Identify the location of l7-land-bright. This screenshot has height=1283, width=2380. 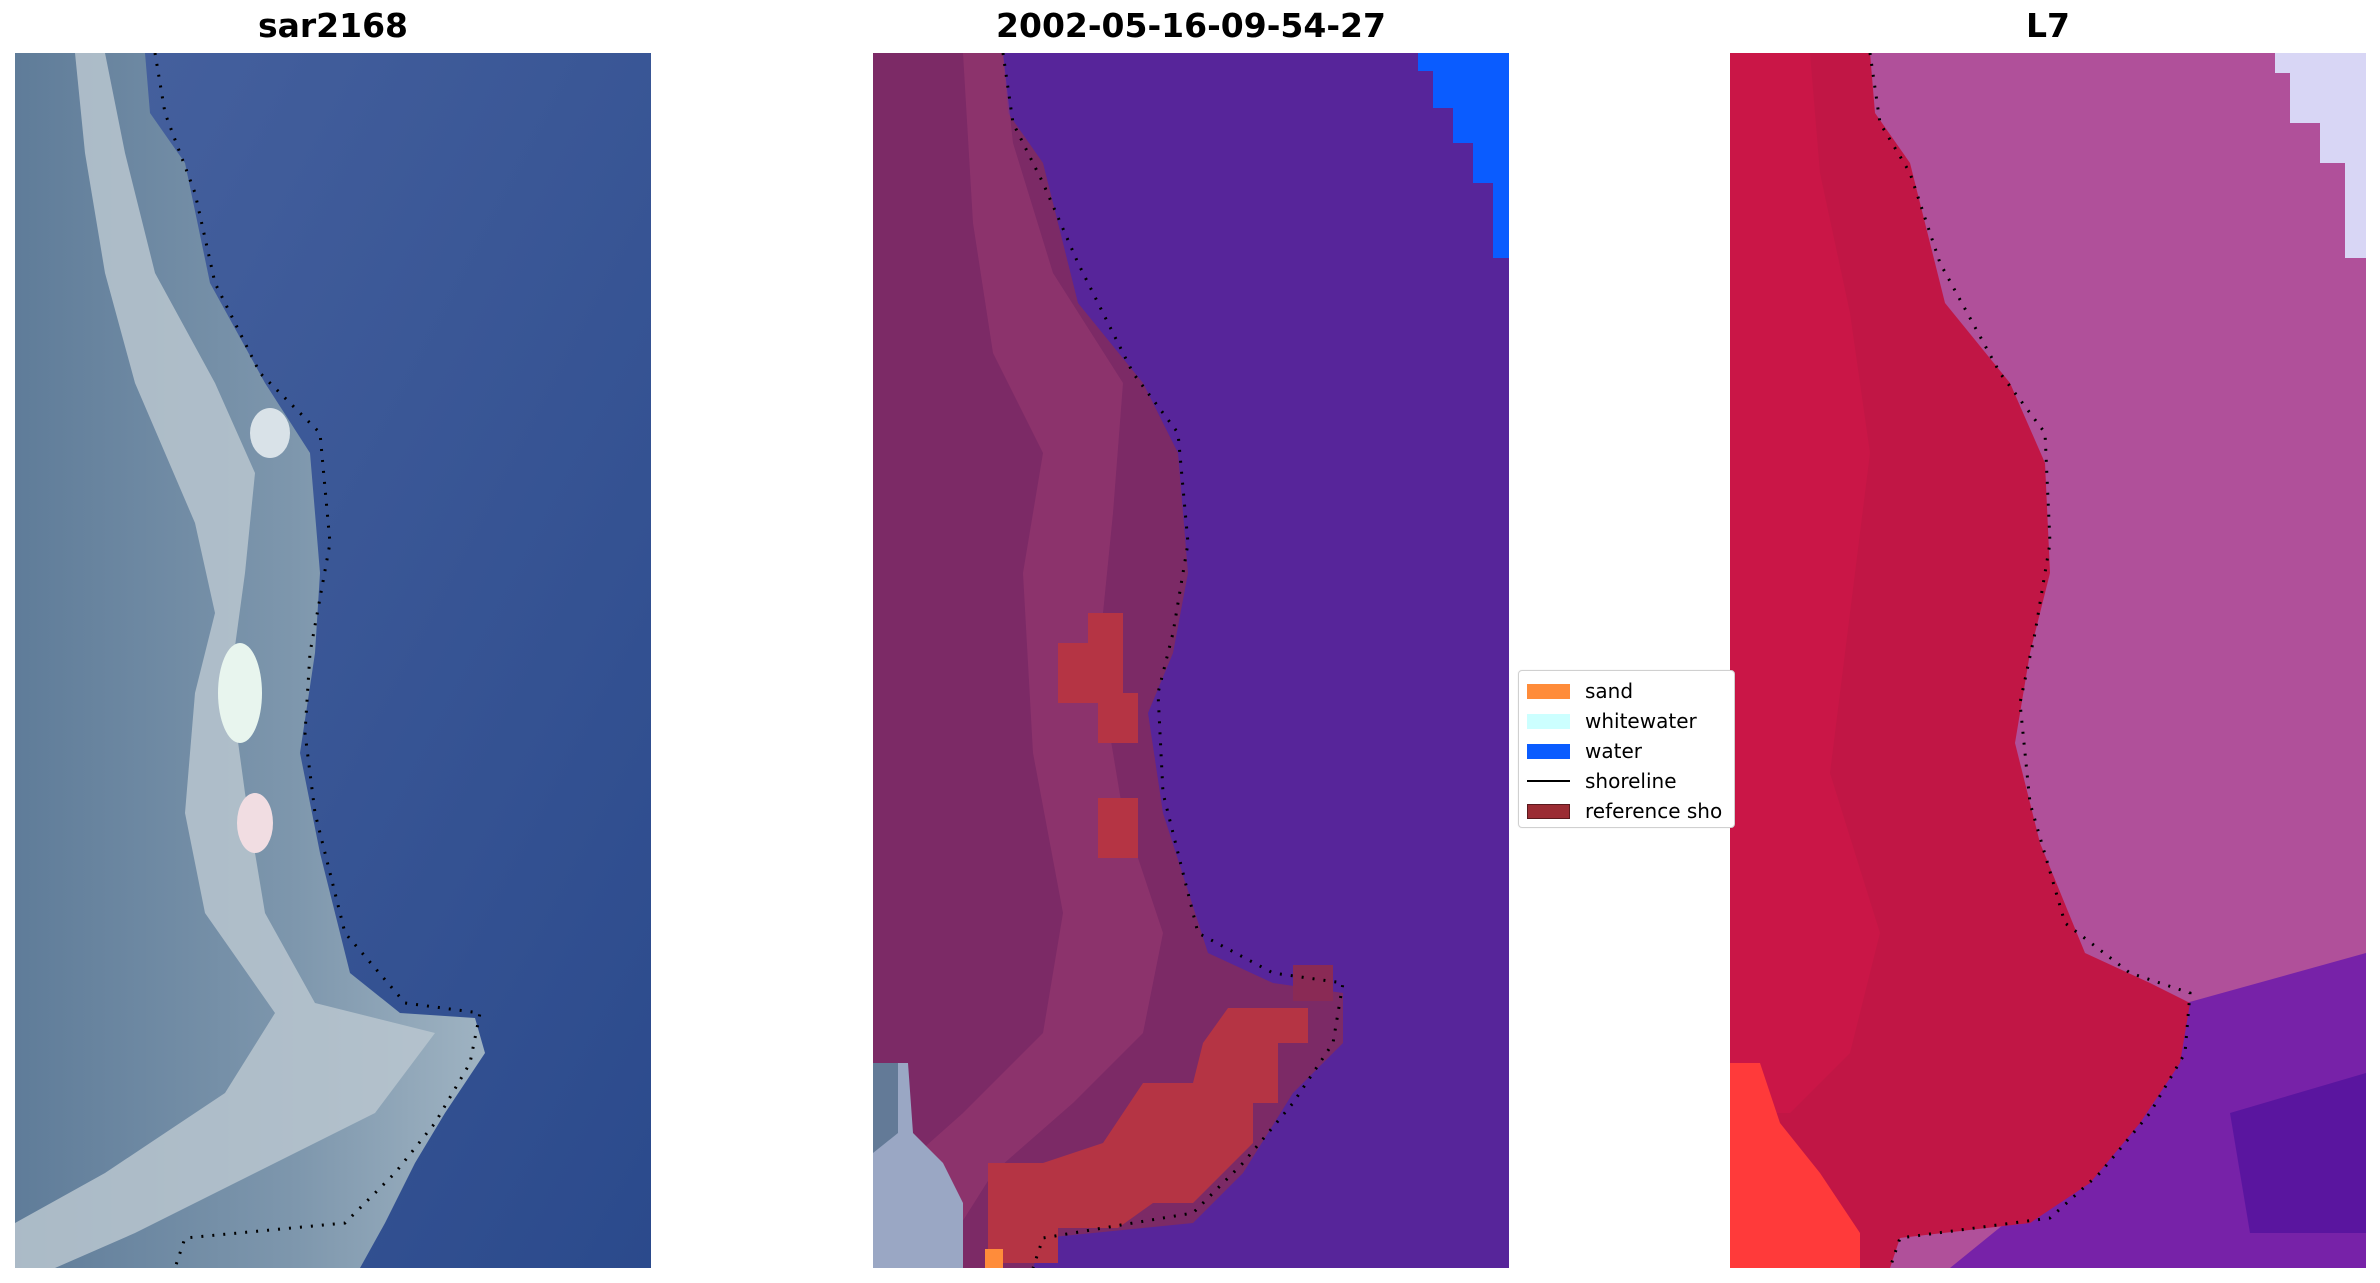
(1805, 583).